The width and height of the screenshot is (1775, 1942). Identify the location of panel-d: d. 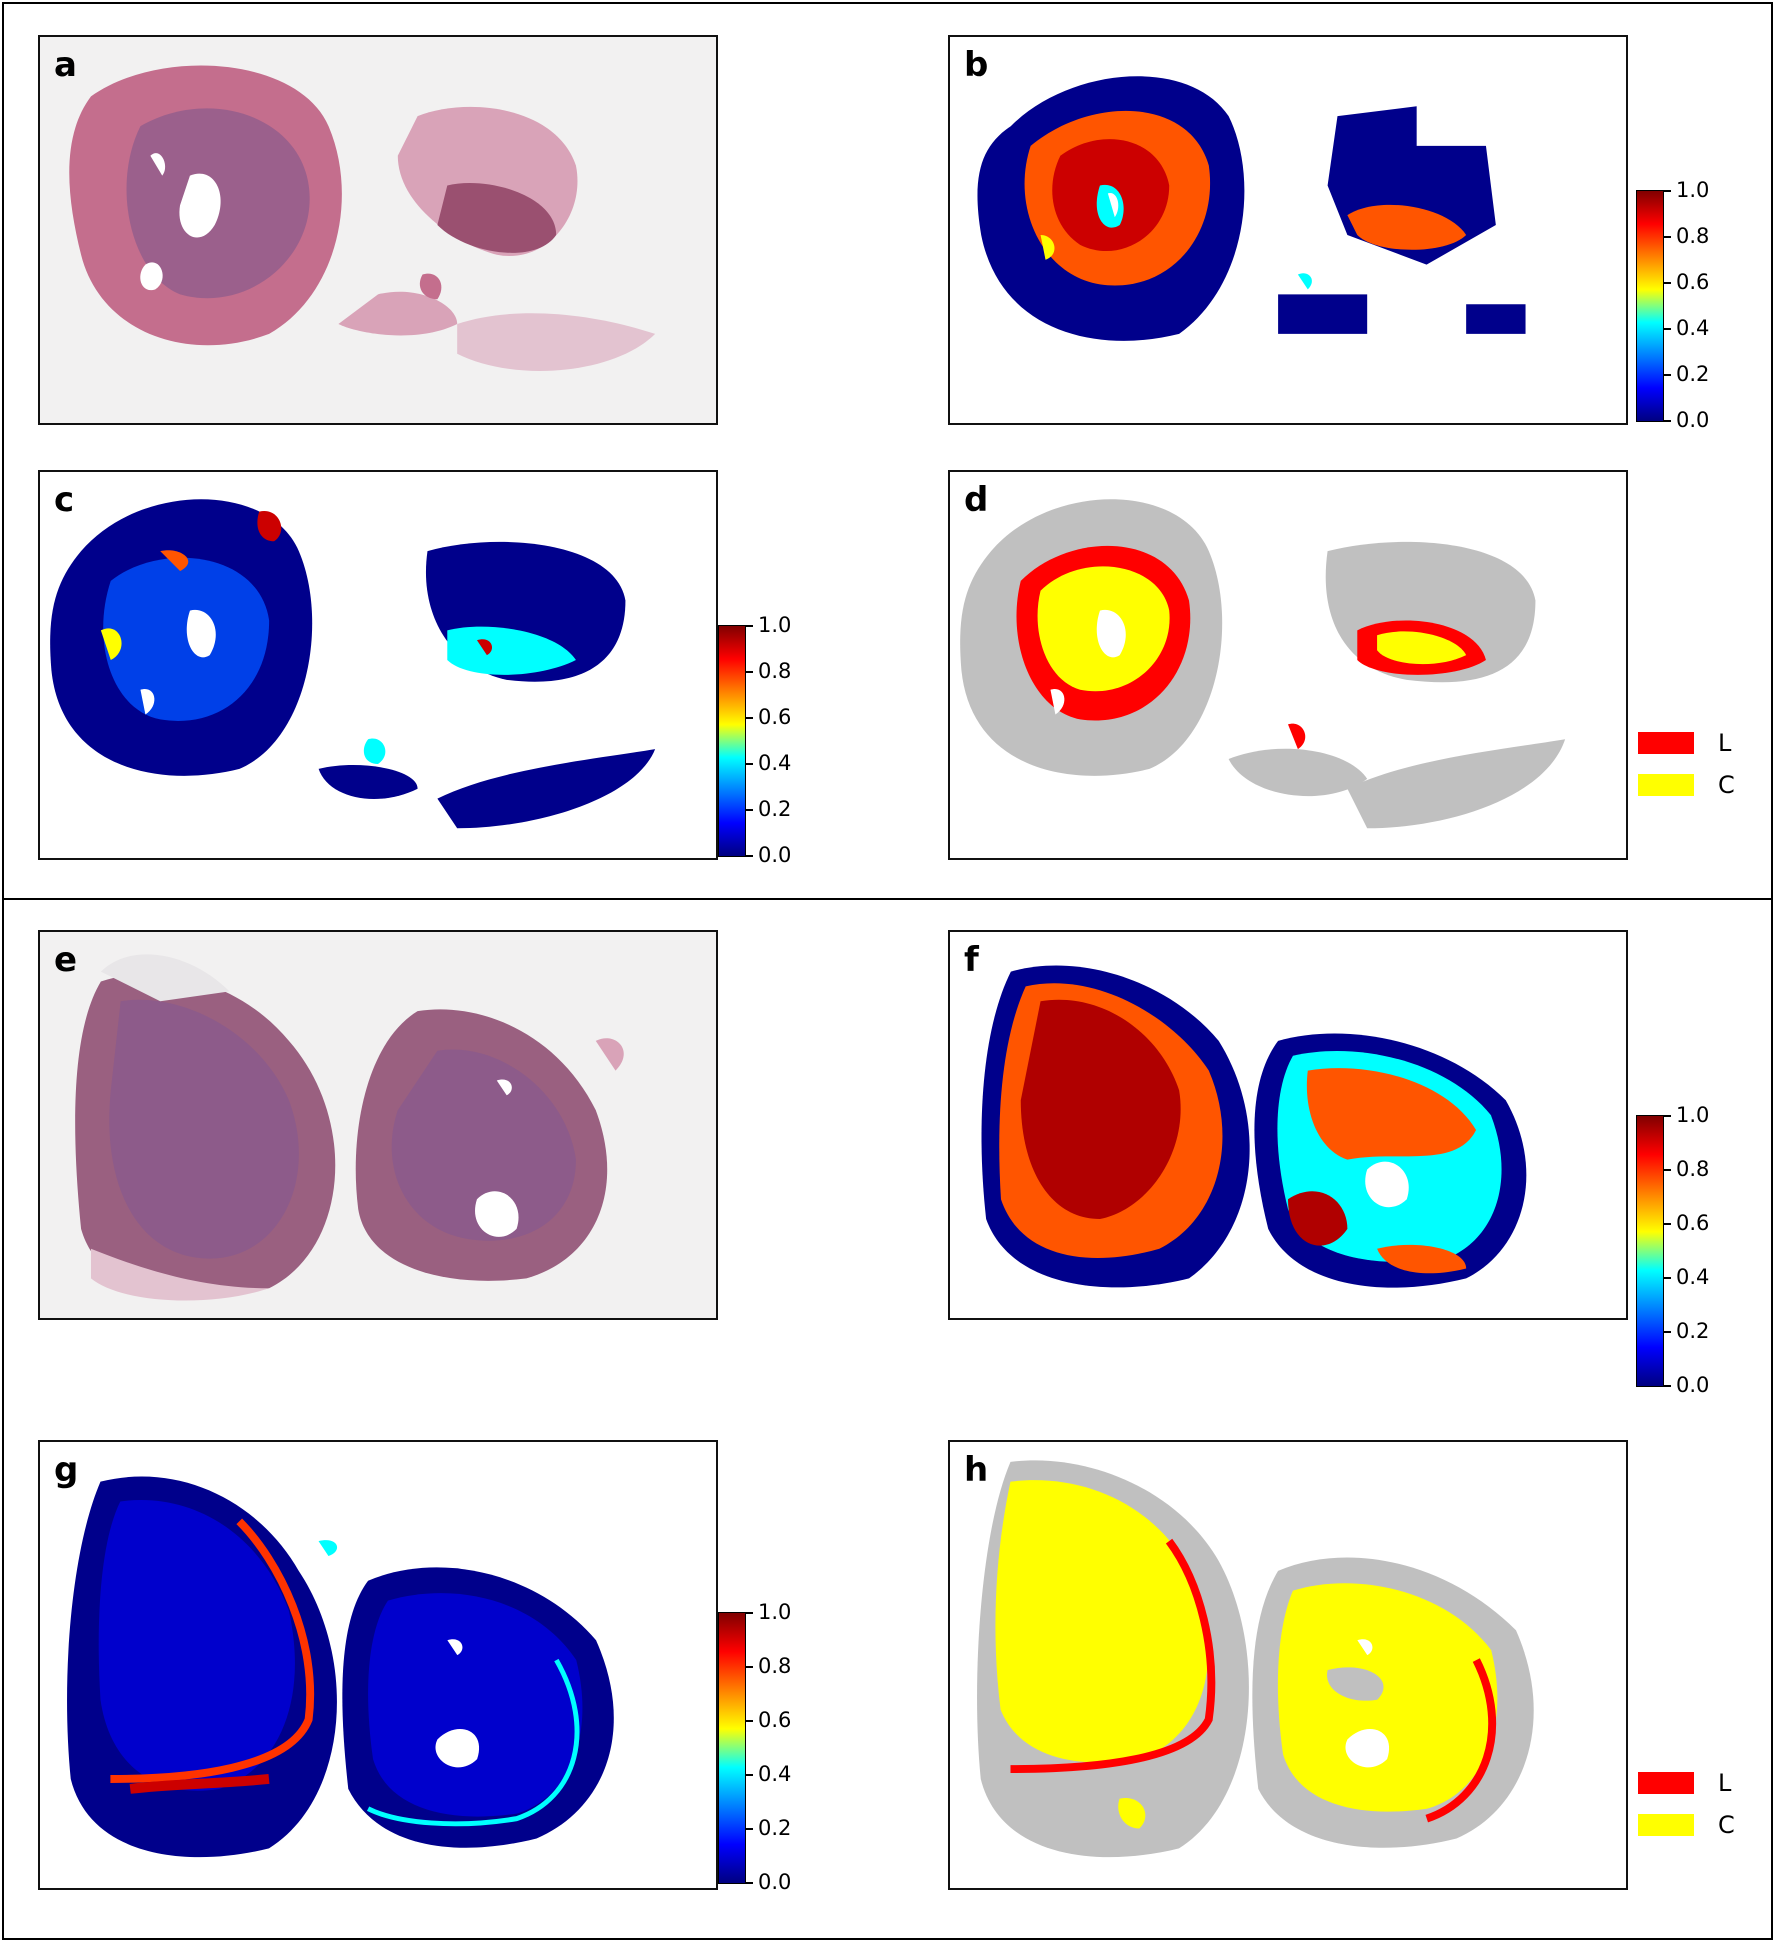
(1288, 665).